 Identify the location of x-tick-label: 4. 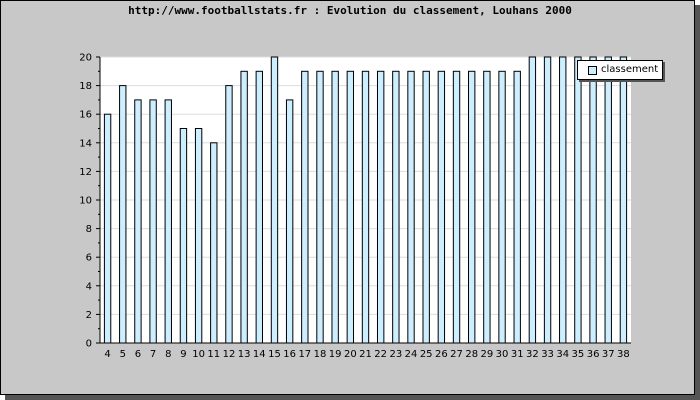
(107, 354).